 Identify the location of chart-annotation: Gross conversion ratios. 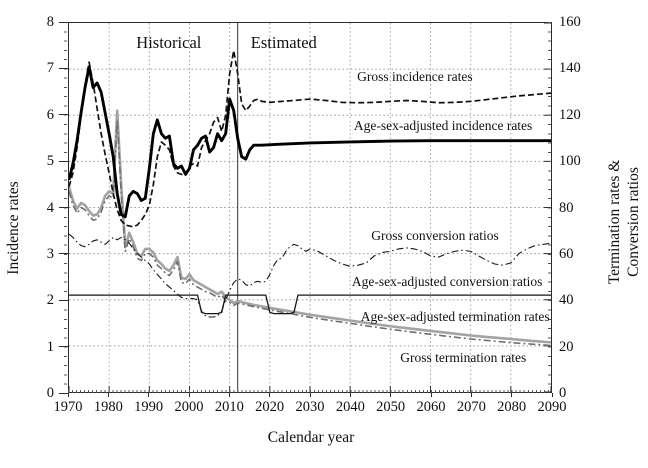
(435, 236).